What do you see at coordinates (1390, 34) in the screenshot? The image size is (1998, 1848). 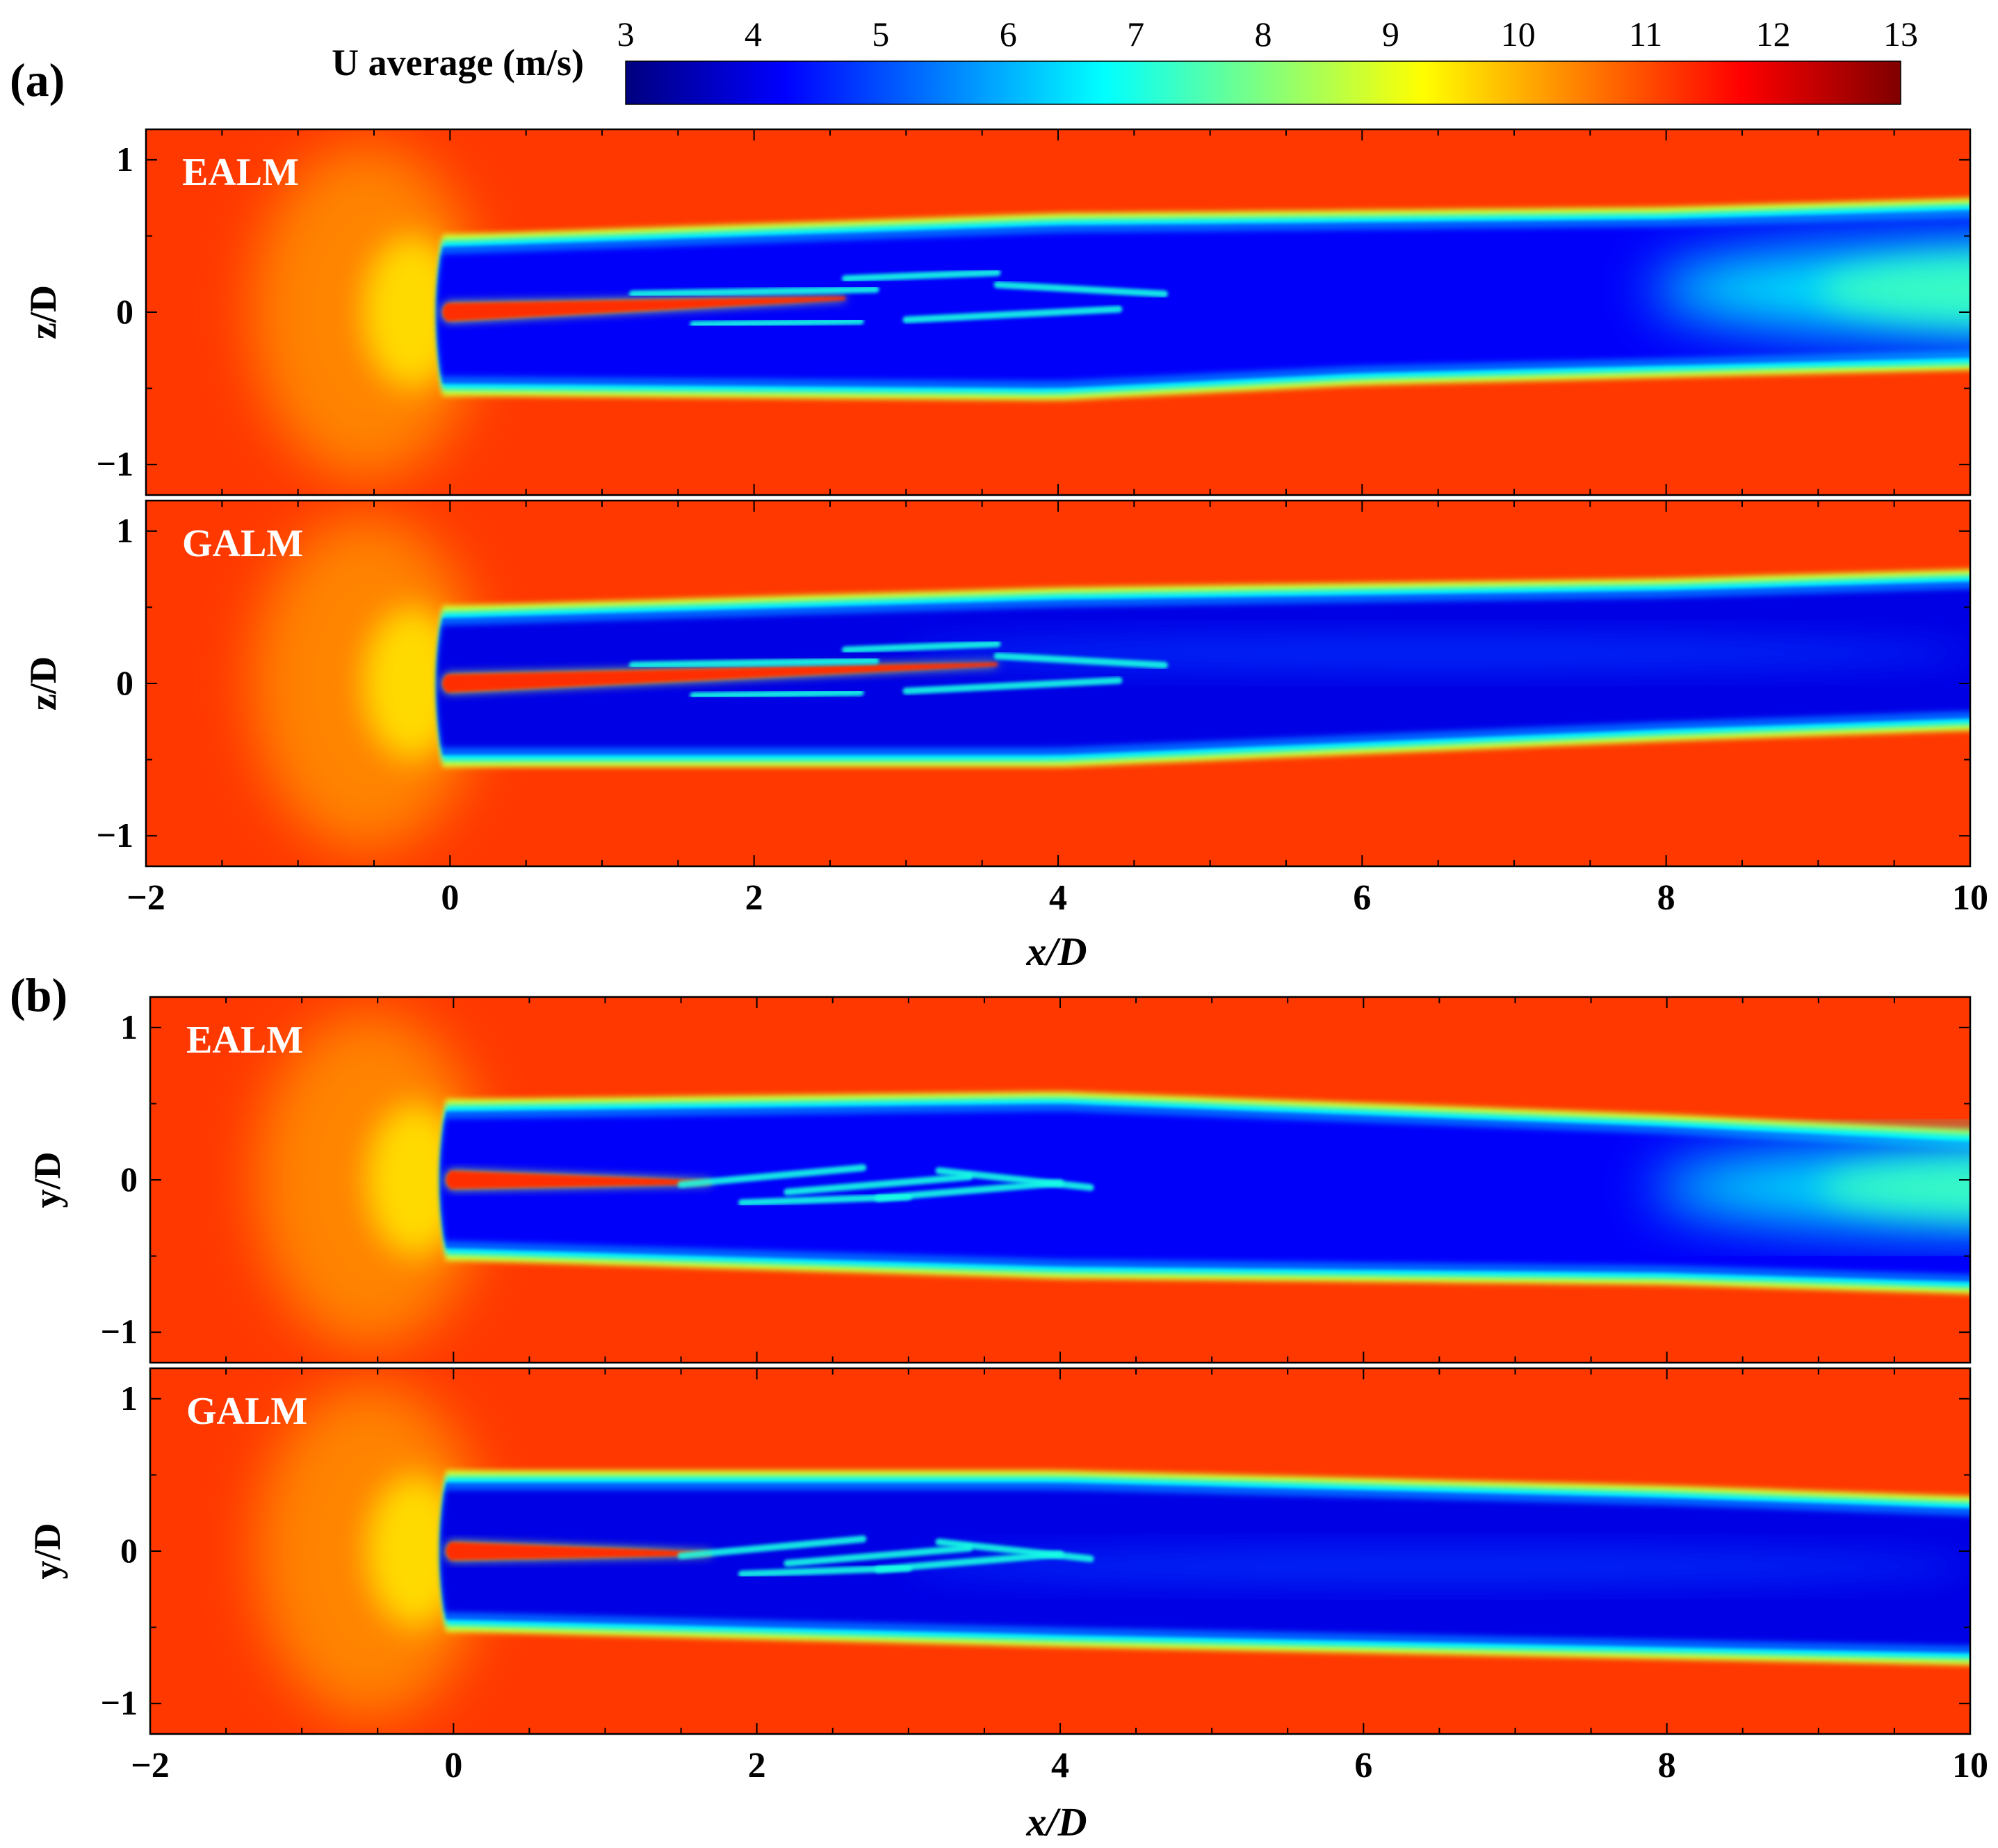 I see `colorbar-tick-label: 9` at bounding box center [1390, 34].